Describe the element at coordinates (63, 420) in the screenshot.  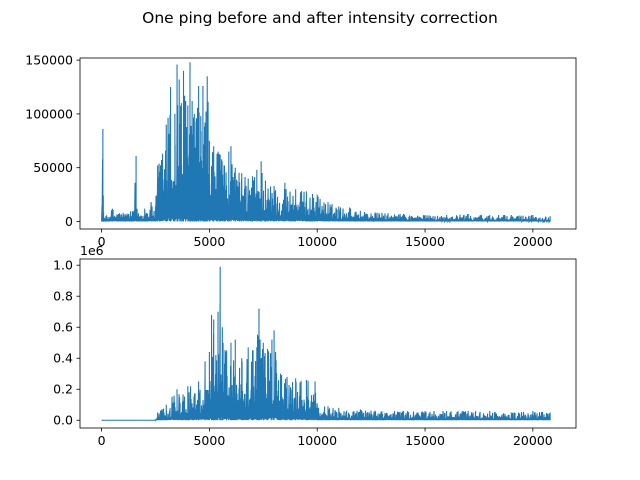
I see `y-tick-label: 0.0` at that location.